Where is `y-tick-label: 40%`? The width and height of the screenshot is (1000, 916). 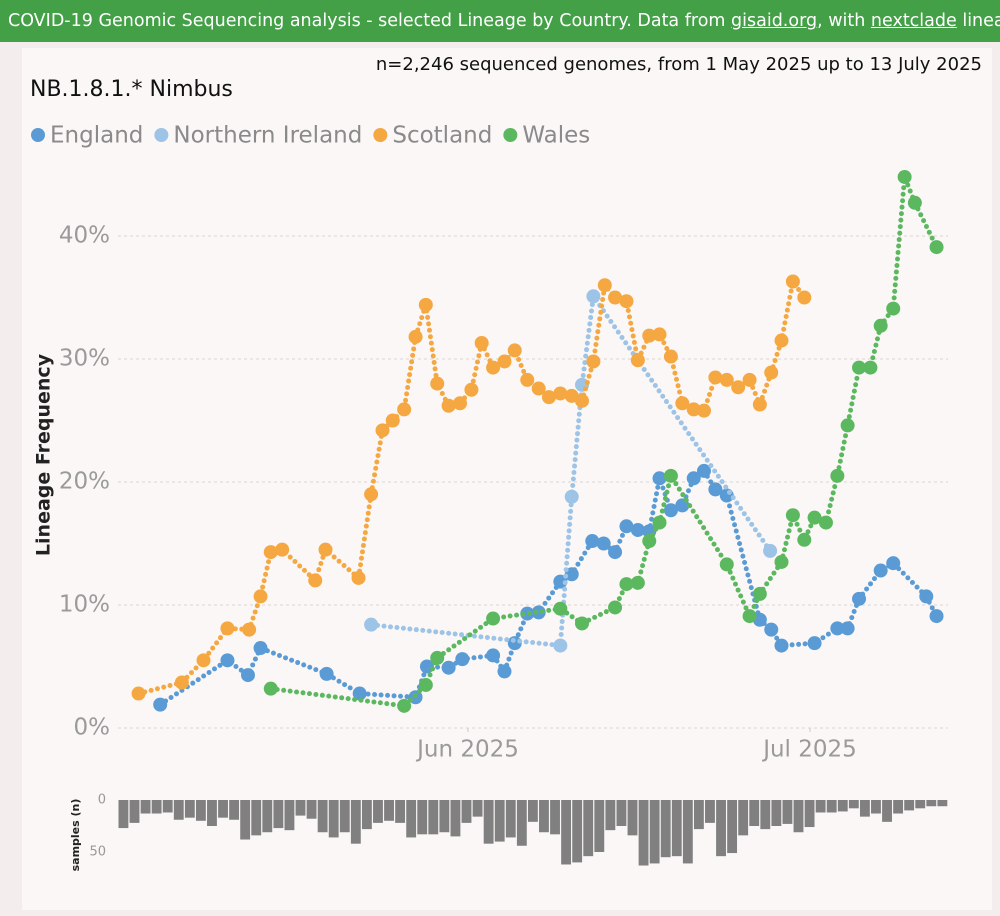
y-tick-label: 40% is located at coordinates (84, 236).